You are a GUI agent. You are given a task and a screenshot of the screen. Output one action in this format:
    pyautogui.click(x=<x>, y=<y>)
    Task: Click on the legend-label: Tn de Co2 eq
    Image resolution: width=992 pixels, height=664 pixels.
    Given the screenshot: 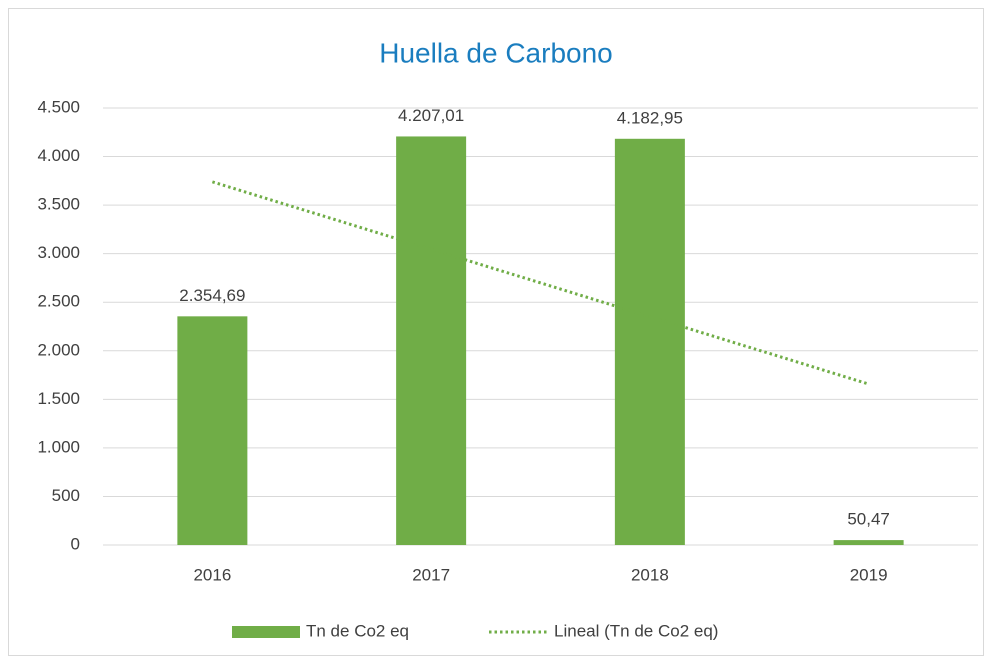 What is the action you would take?
    pyautogui.click(x=357, y=630)
    